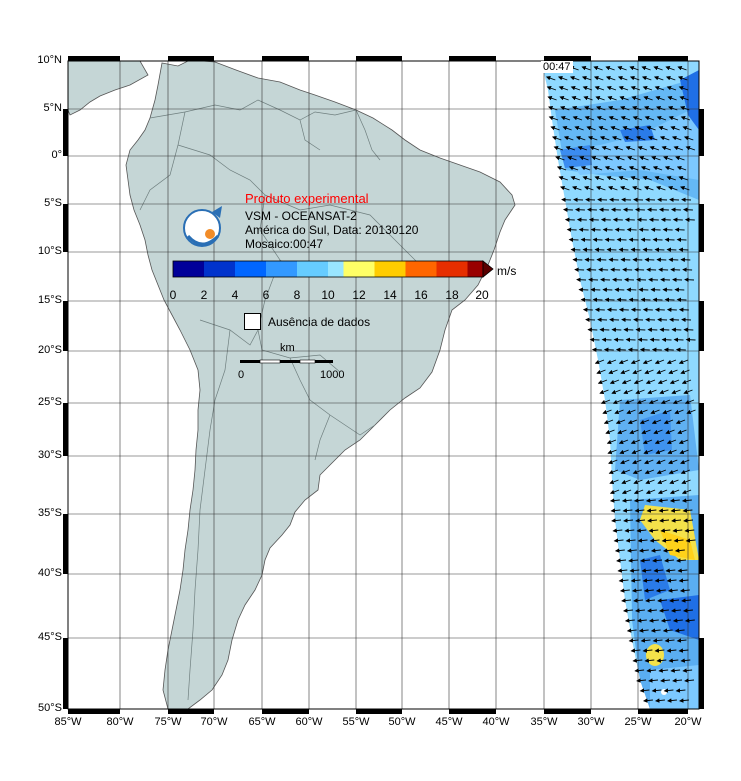  What do you see at coordinates (356, 722) in the screenshot?
I see `lon-label: 55°W` at bounding box center [356, 722].